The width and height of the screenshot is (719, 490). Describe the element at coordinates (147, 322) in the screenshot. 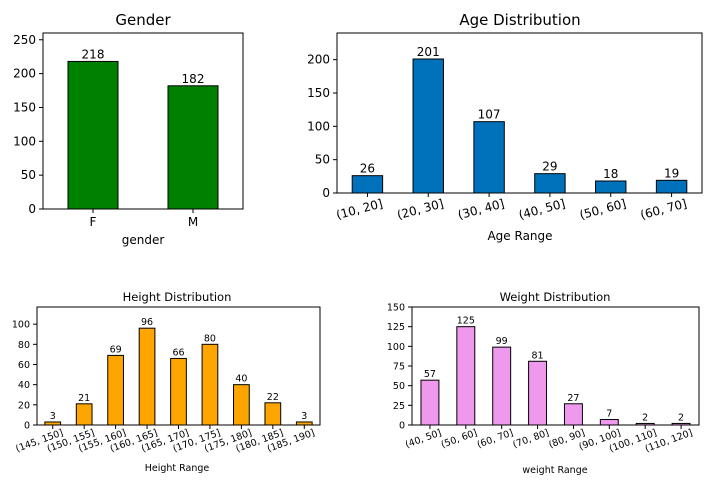

I see `data-label-3: 96` at that location.